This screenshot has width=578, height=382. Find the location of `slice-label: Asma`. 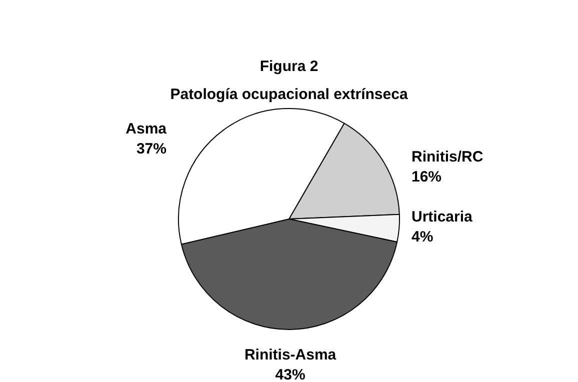

slice-label: Asma is located at coordinates (147, 129).